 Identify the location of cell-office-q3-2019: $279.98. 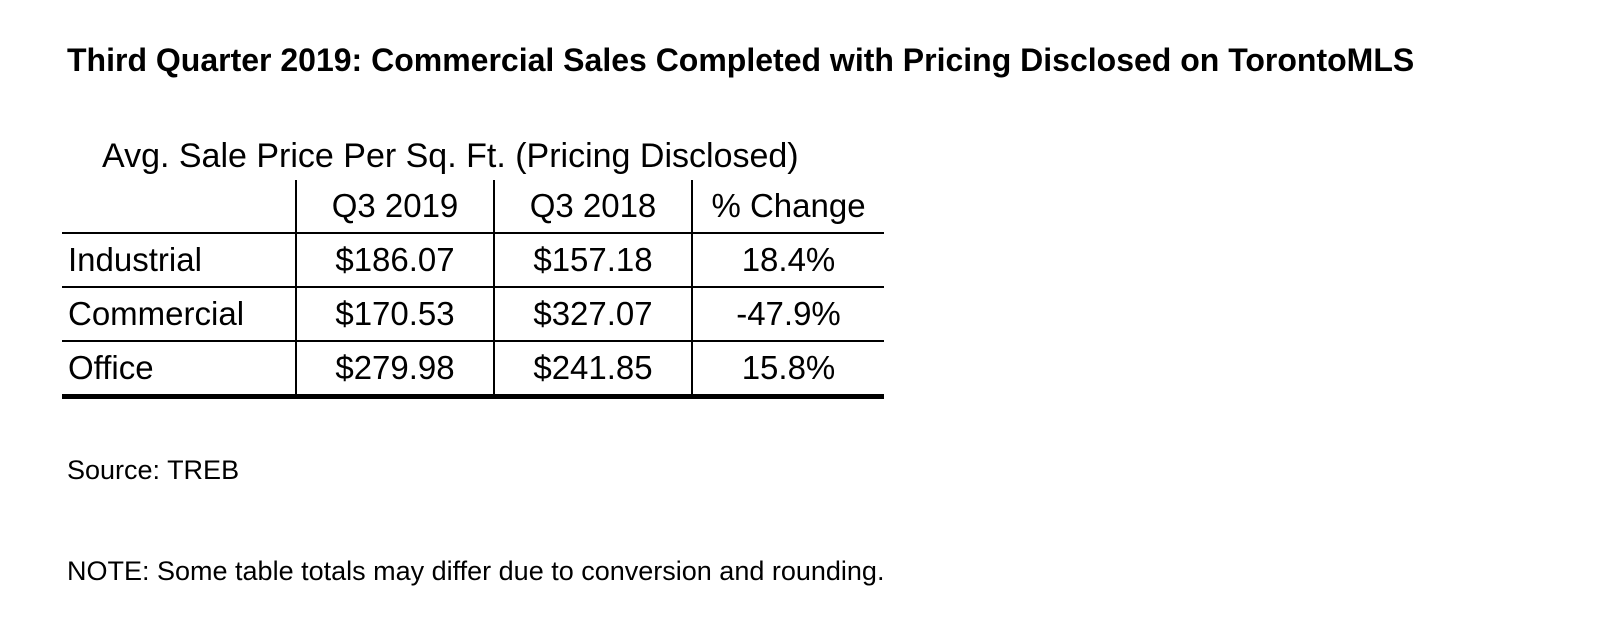
(395, 370).